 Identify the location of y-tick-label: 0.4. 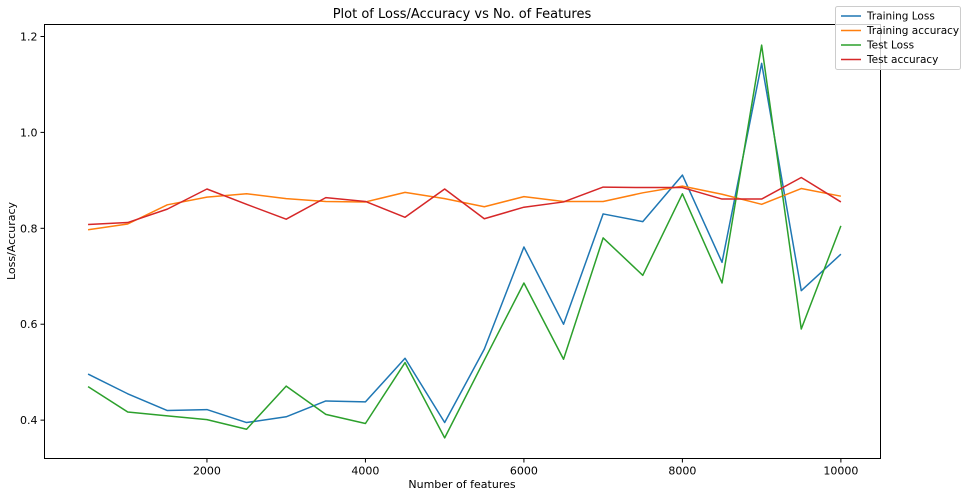
(29, 420).